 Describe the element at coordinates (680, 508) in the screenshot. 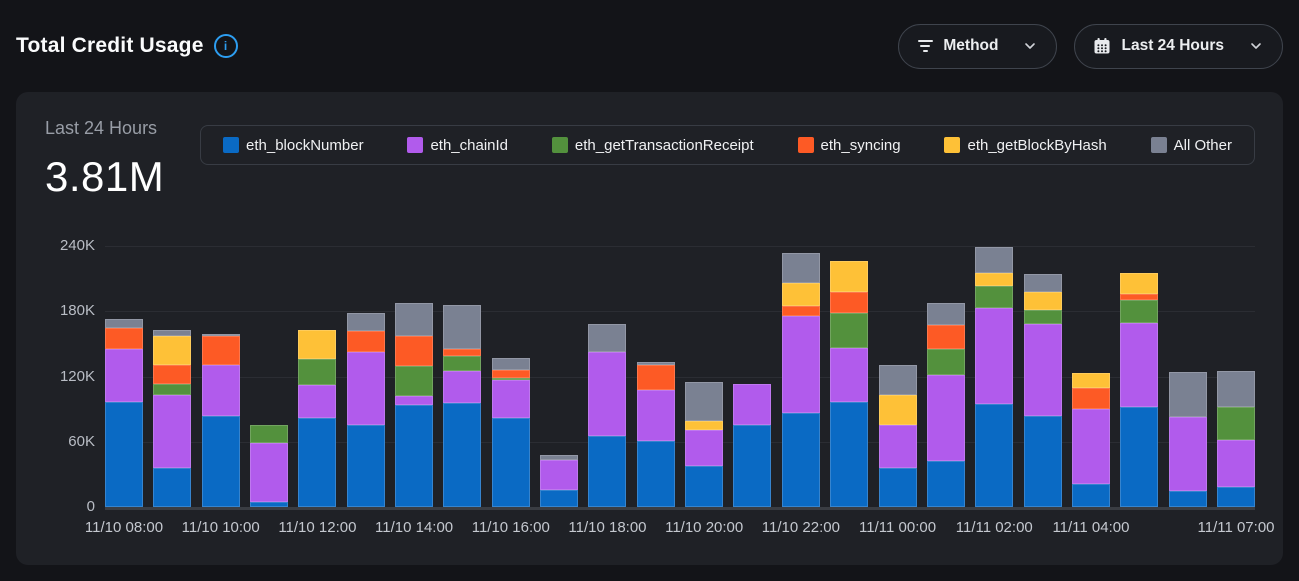

I see `x-axis-line` at that location.